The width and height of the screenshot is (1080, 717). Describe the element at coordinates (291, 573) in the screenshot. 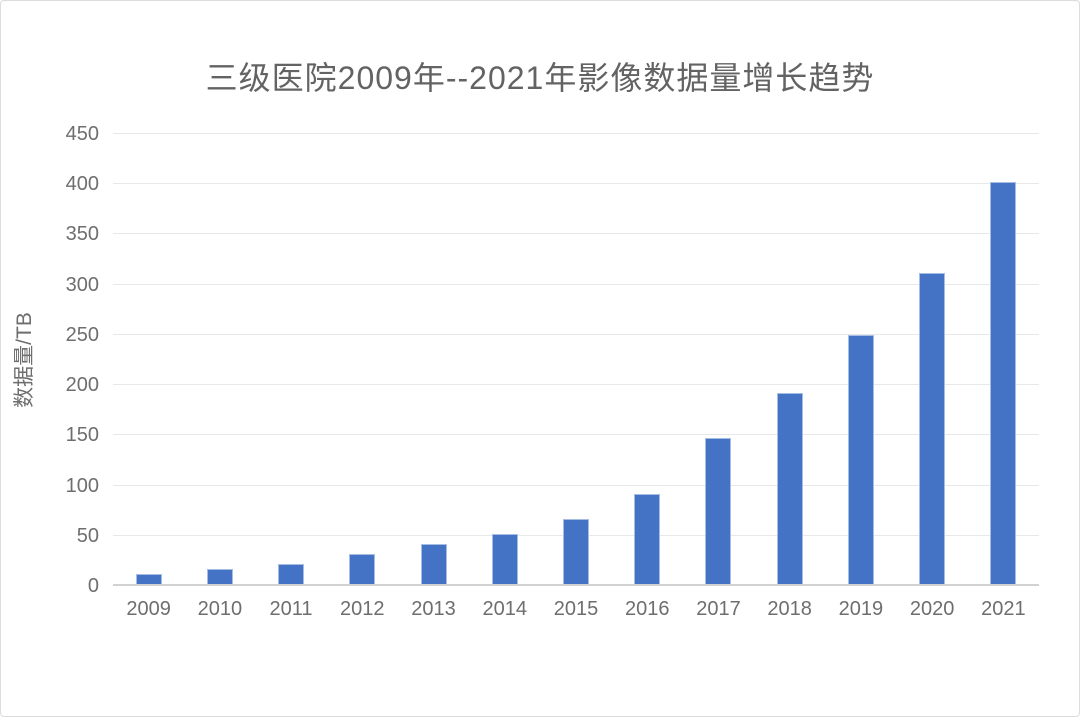

I see `bar-2011` at that location.